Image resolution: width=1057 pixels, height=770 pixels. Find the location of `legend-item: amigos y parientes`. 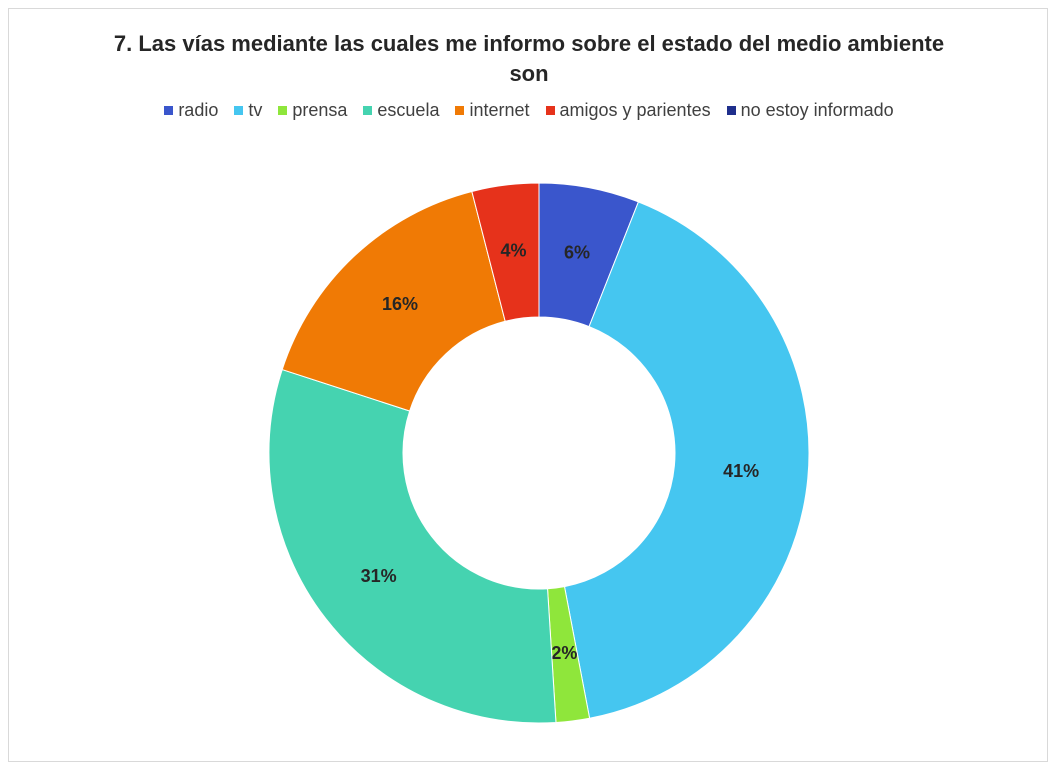

legend-item: amigos y parientes is located at coordinates (628, 110).